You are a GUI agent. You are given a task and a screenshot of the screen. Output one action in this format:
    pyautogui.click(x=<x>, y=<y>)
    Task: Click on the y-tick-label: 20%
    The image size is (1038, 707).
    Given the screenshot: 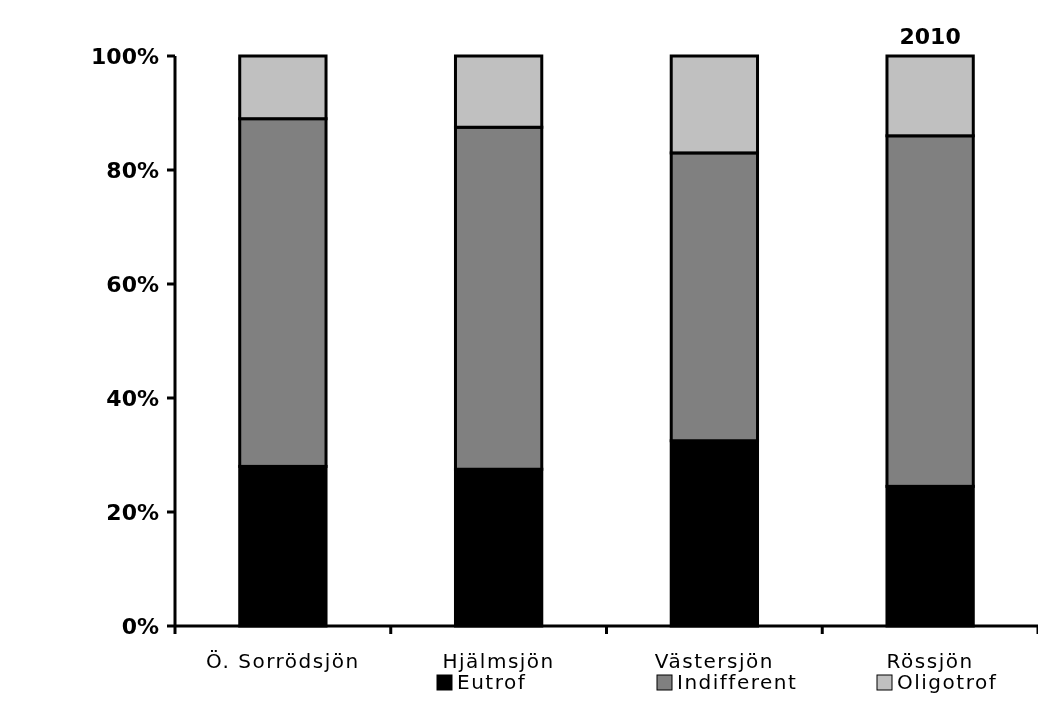 What is the action you would take?
    pyautogui.click(x=132, y=512)
    